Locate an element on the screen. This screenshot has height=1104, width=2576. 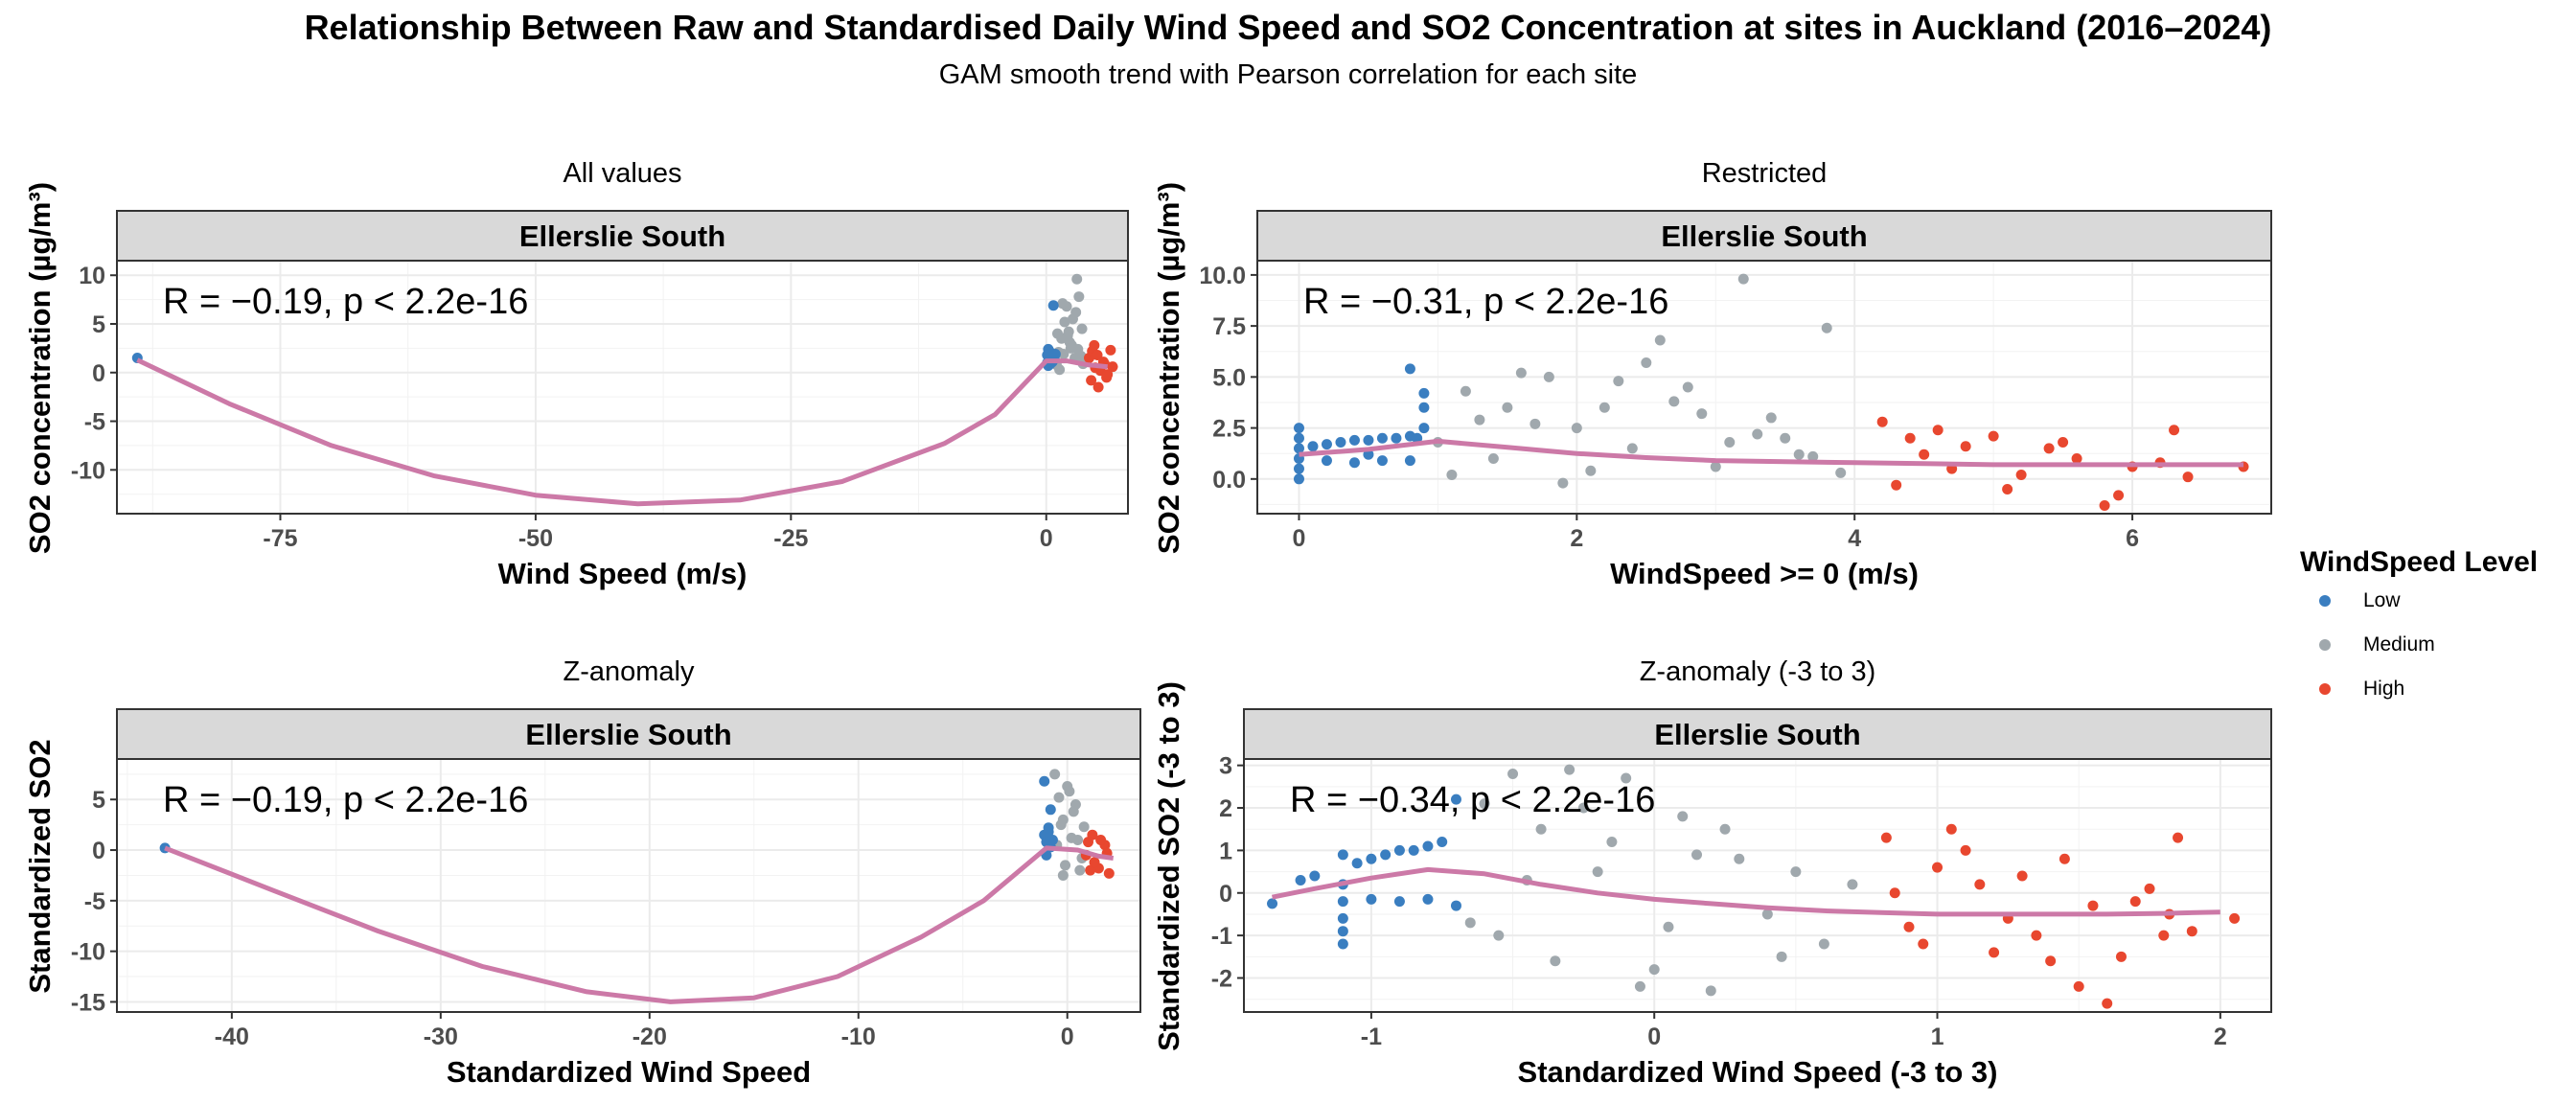
plot-border is located at coordinates (1757, 885).